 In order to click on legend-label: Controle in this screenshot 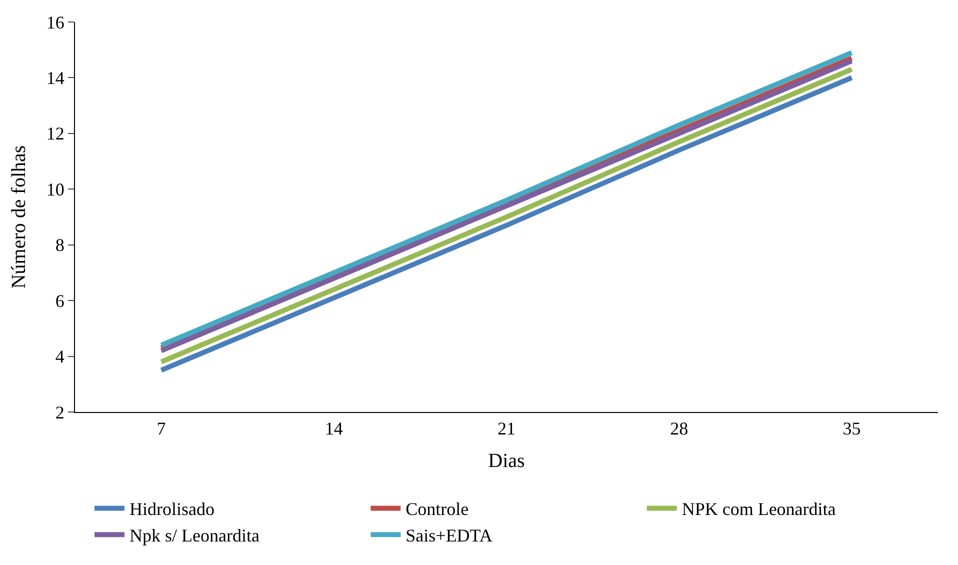, I will do `click(437, 509)`.